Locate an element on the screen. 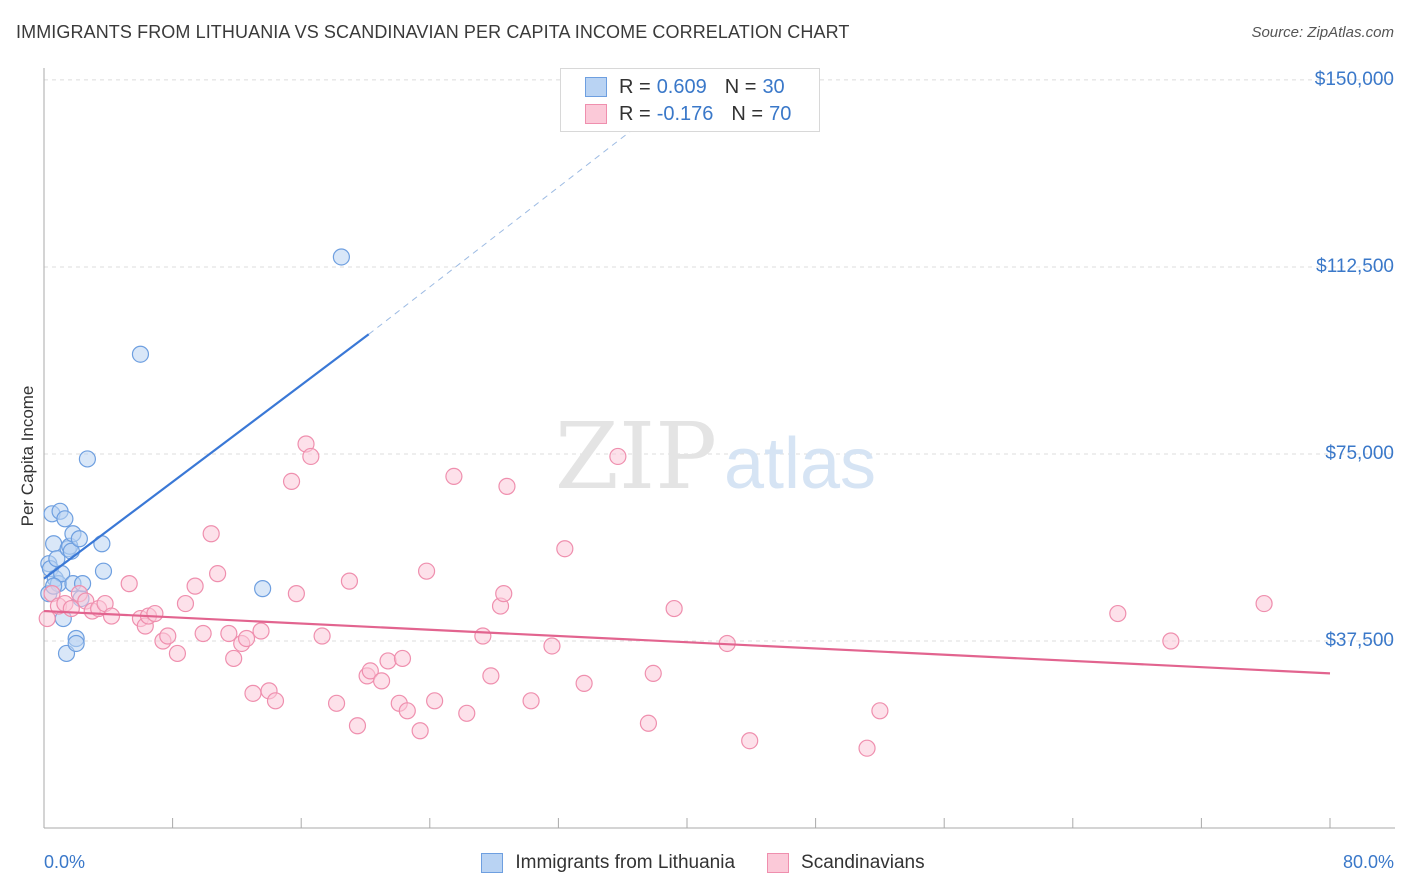  x-tick-min: 0.0% is located at coordinates (65, 862).